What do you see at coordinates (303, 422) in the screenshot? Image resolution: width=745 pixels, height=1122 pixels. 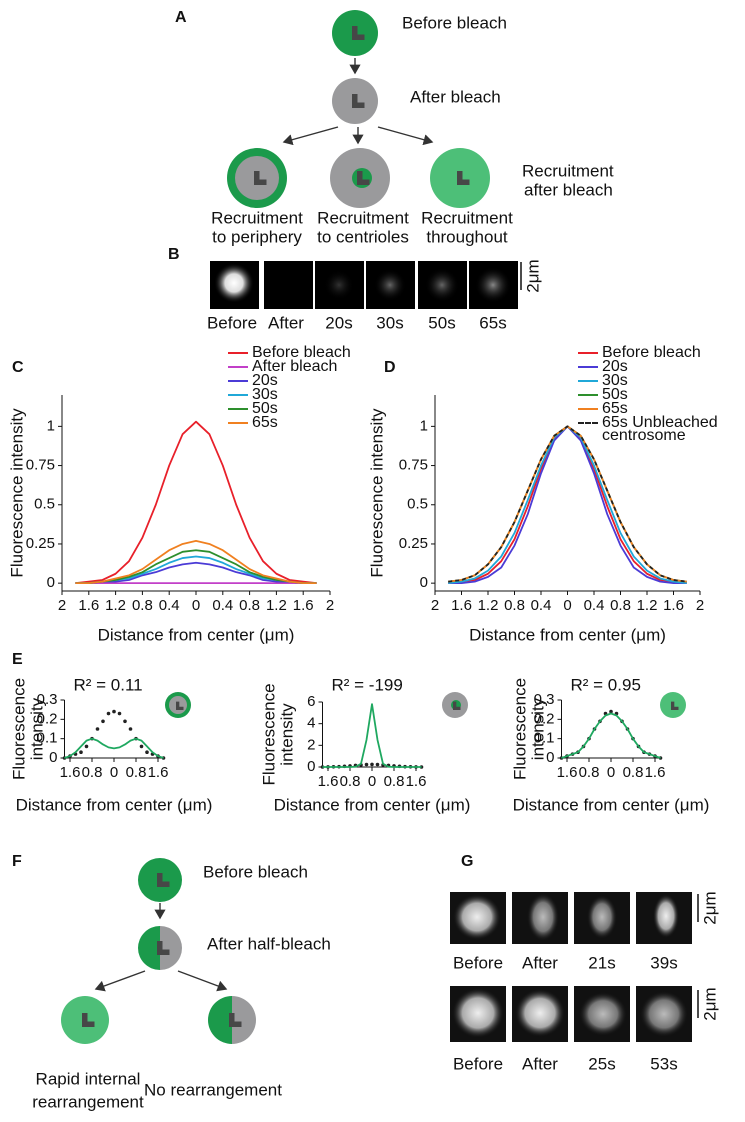 I see `legend-item: 65s` at bounding box center [303, 422].